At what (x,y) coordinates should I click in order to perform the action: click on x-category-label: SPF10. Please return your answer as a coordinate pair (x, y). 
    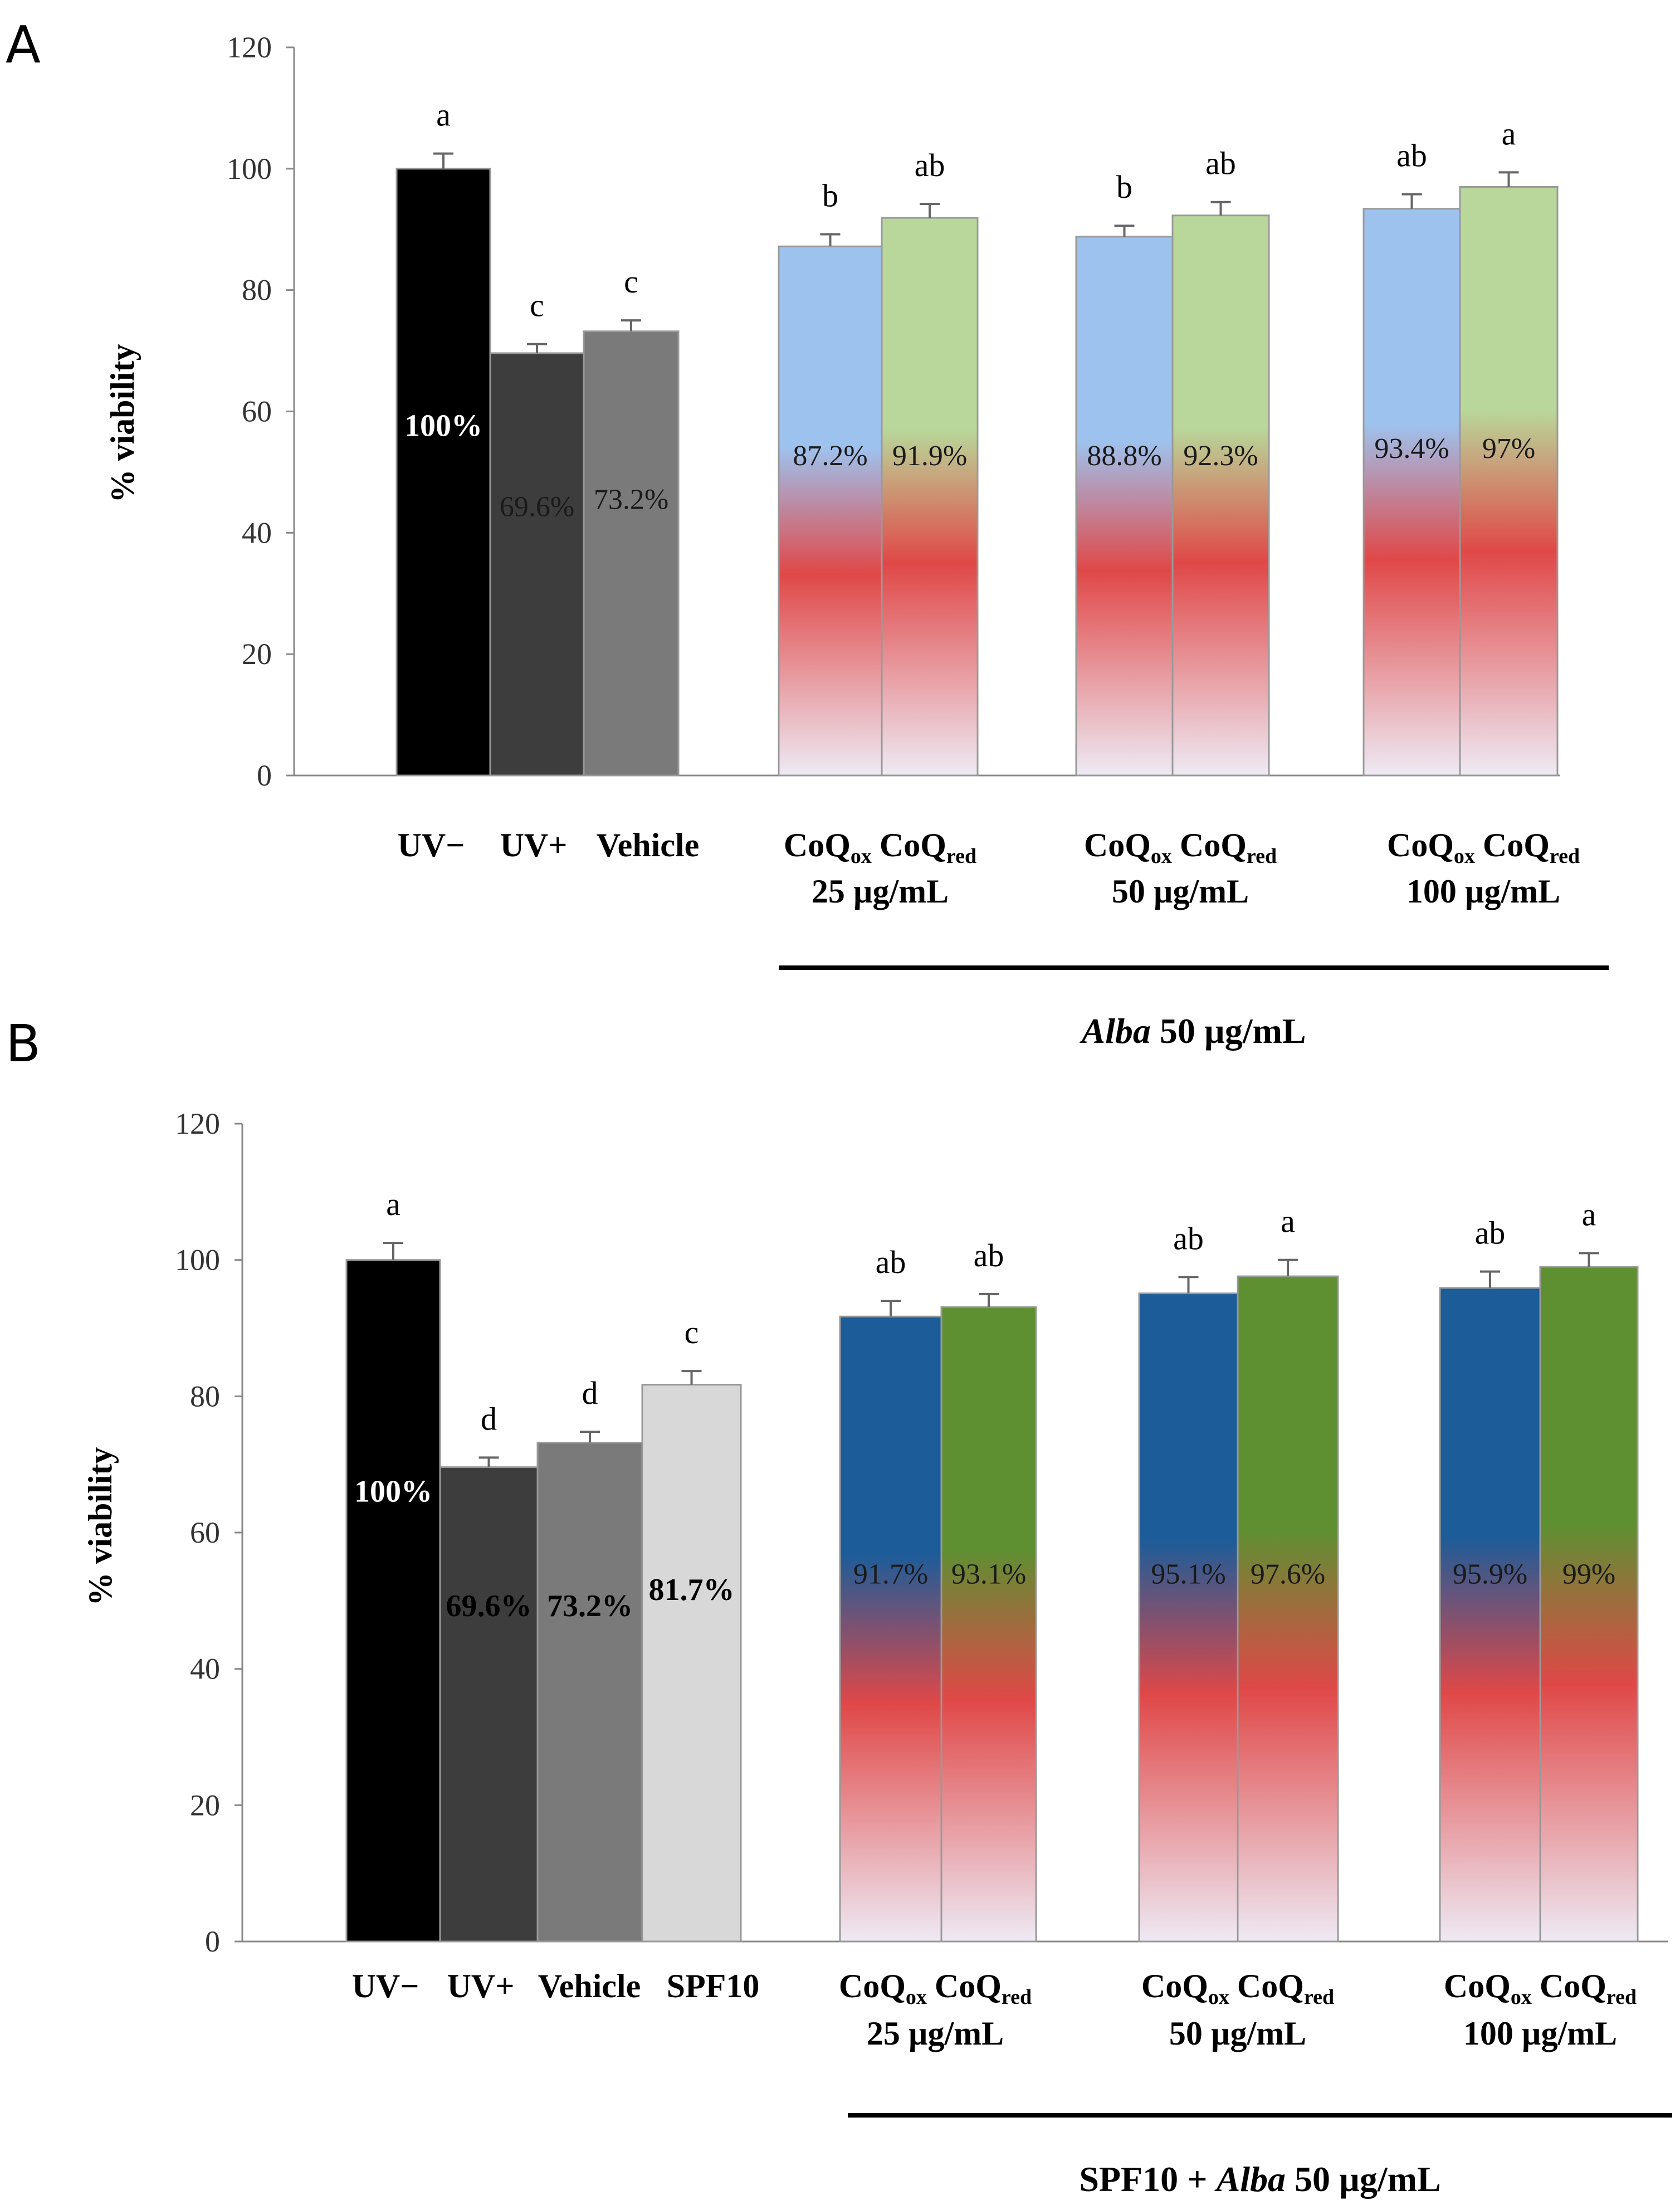
    Looking at the image, I should click on (713, 1986).